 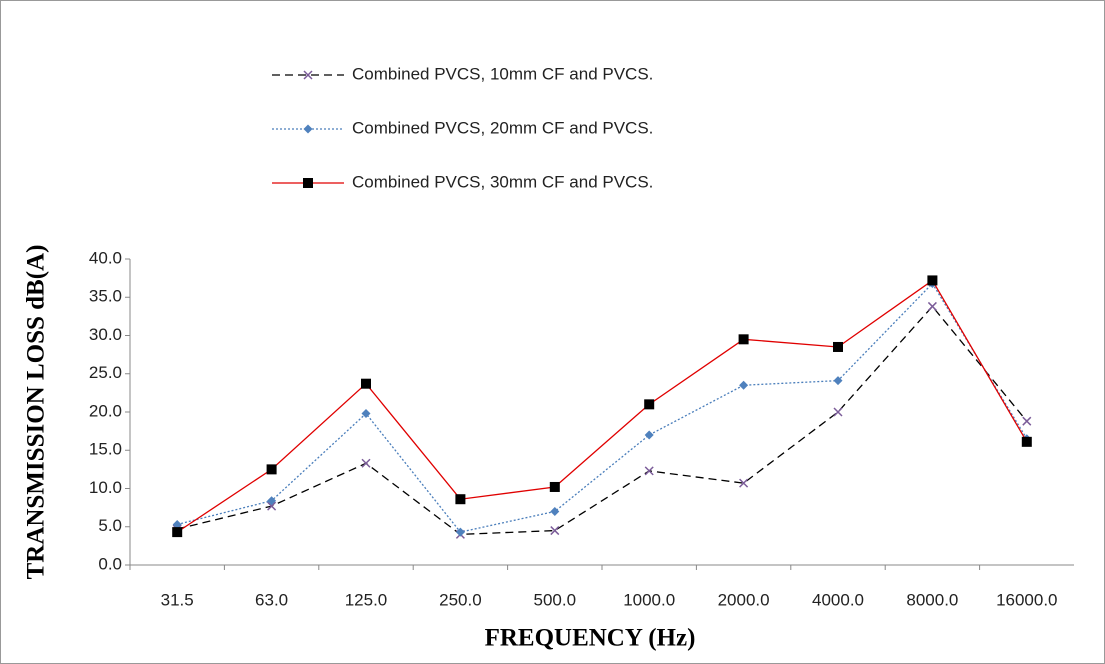 What do you see at coordinates (105, 257) in the screenshot?
I see `y-tick-label: 40.0` at bounding box center [105, 257].